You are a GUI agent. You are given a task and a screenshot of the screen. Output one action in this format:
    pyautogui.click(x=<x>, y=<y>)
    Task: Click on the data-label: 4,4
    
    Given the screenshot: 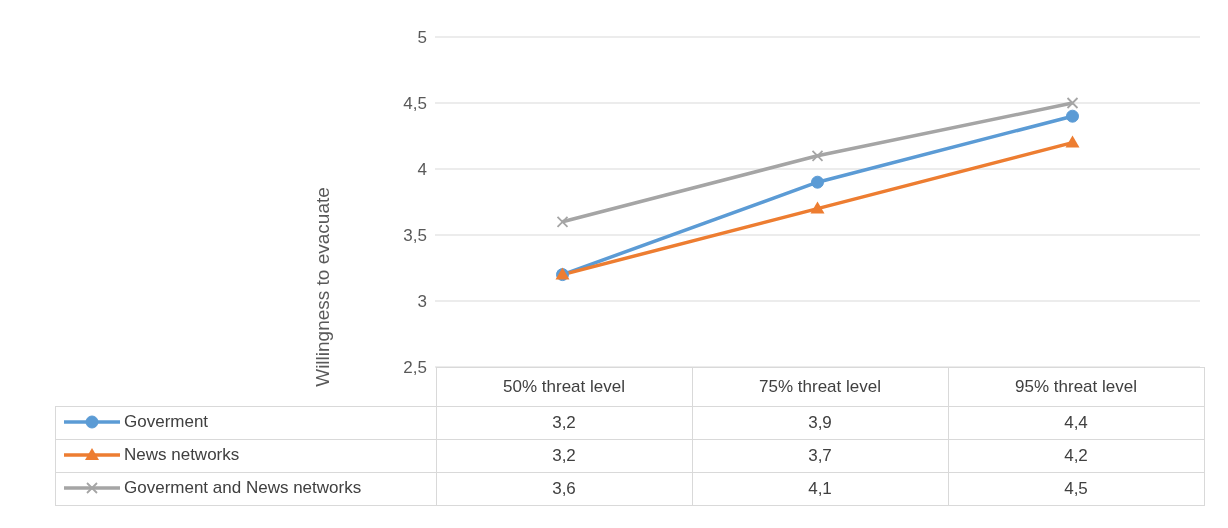 What is the action you would take?
    pyautogui.click(x=1076, y=423)
    